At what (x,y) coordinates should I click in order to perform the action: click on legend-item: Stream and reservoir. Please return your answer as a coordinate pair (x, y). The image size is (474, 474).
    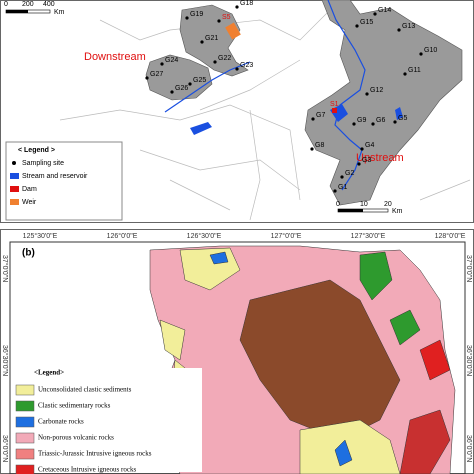
    Looking at the image, I should click on (55, 176).